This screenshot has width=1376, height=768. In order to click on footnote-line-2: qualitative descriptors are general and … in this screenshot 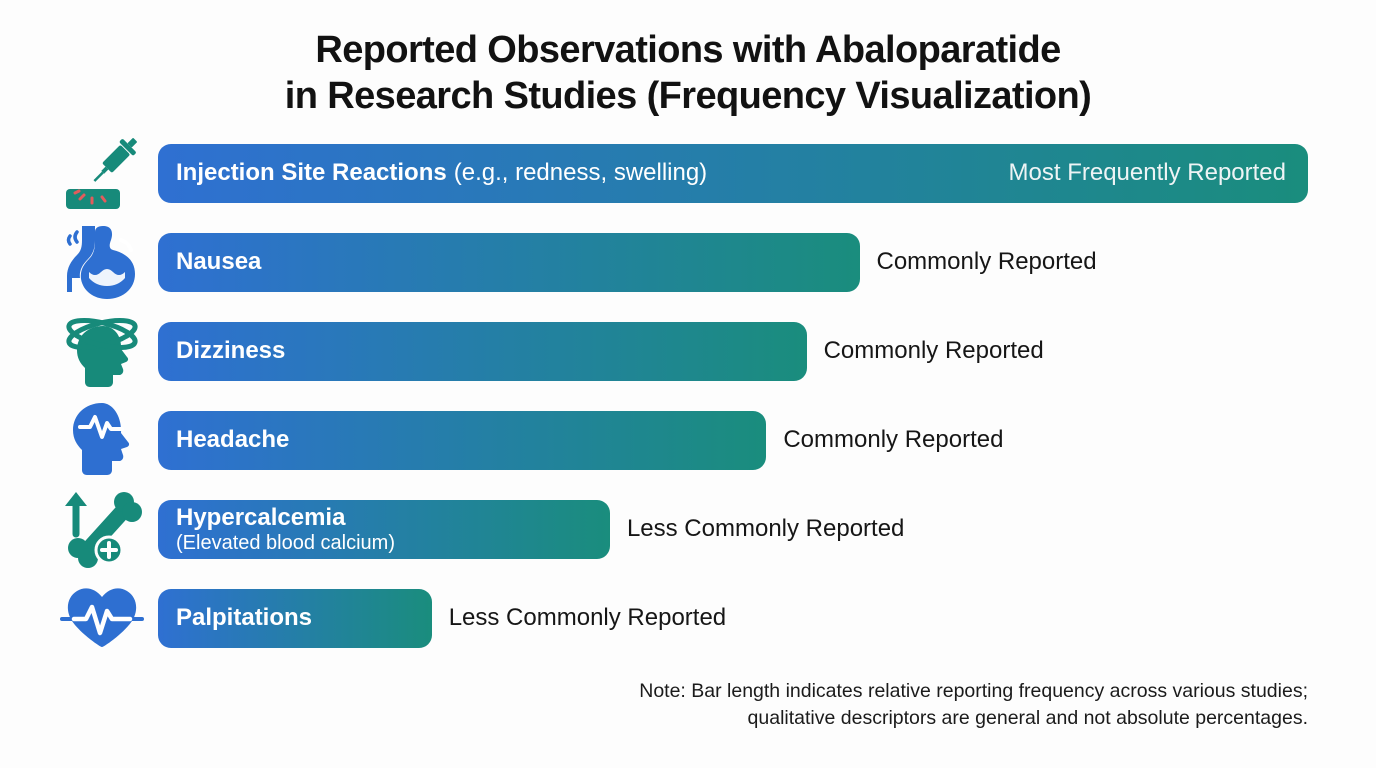, I will do `click(1027, 718)`.